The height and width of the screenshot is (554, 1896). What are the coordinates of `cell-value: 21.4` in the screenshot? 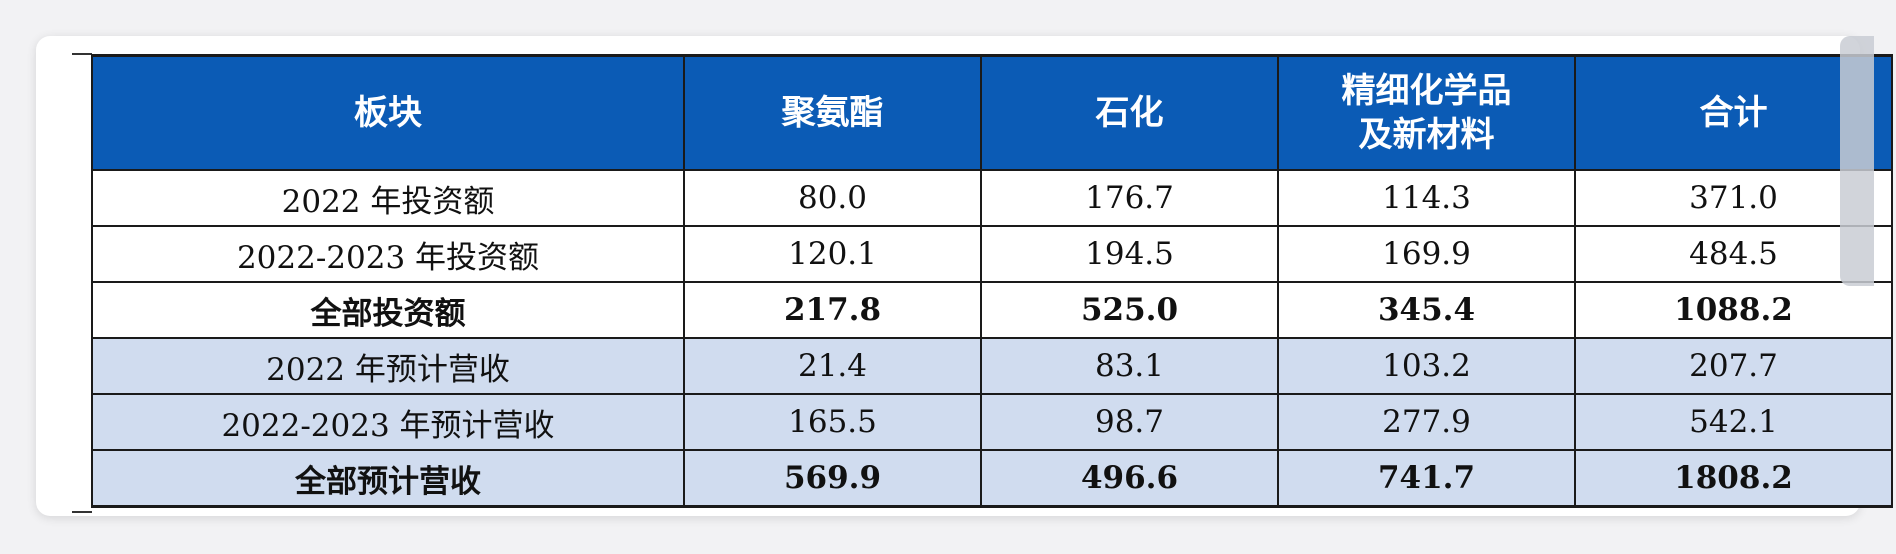 It's located at (832, 366).